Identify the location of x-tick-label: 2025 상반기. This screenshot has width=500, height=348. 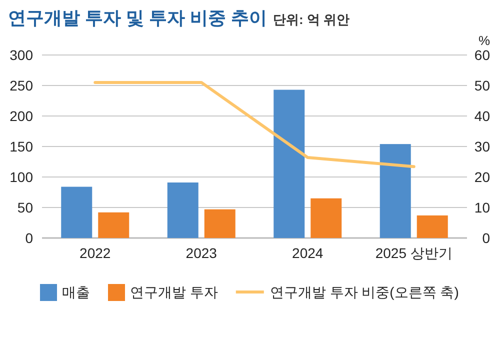
(413, 253).